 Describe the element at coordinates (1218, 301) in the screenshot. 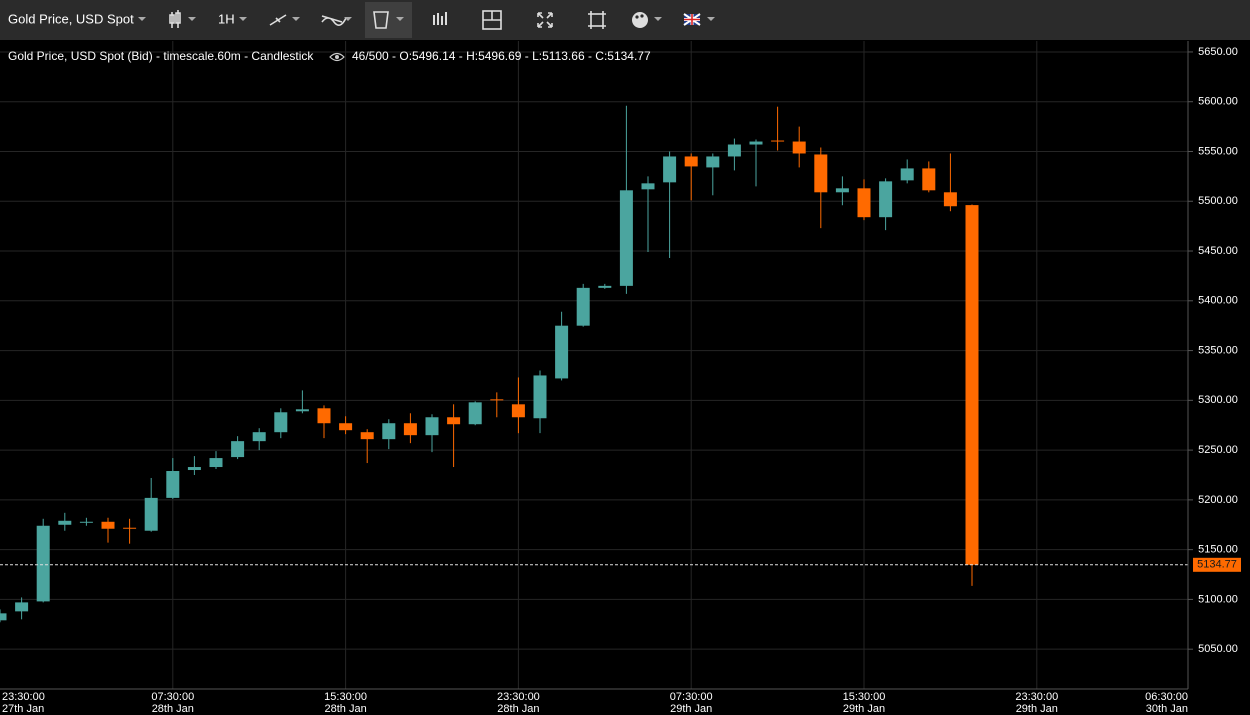

I see `y-tick-label: 5400.00` at that location.